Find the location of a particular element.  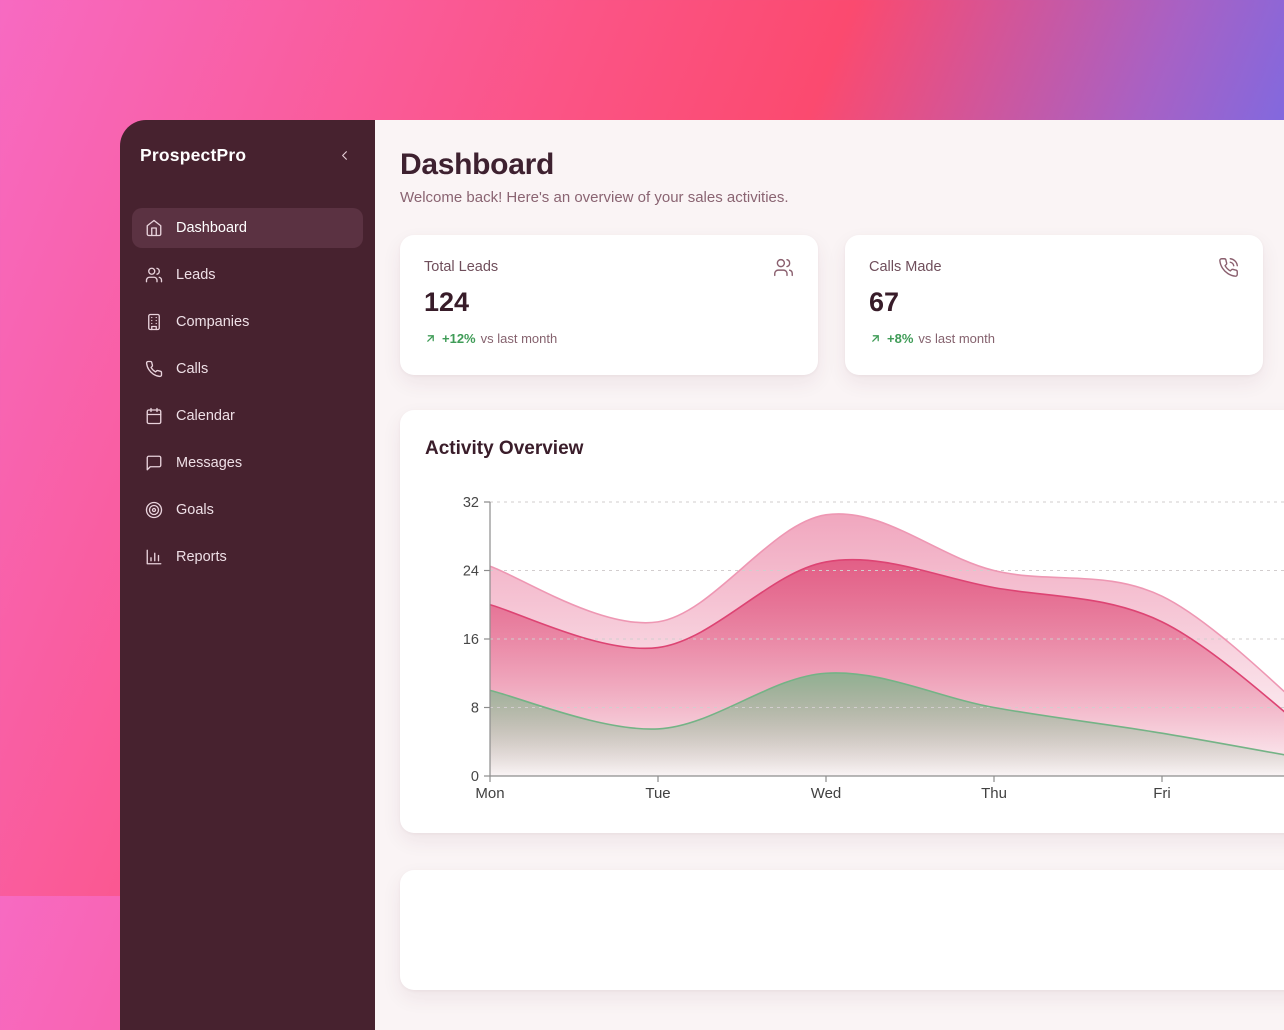

x-tick-label: Tue is located at coordinates (657, 793).